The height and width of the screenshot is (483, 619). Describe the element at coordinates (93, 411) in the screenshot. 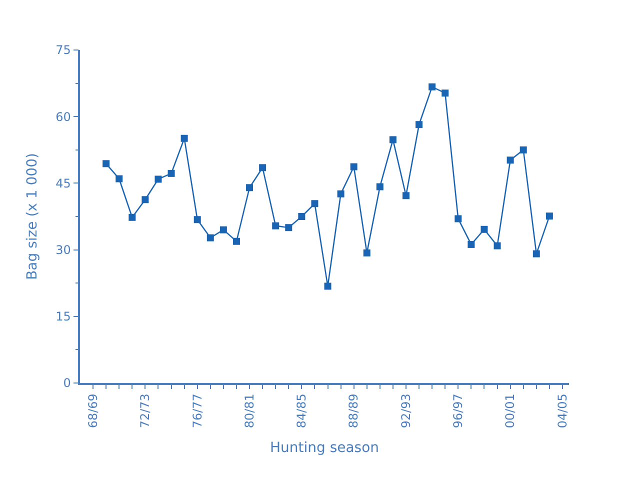

I see `x-tick-label: 68/69` at that location.